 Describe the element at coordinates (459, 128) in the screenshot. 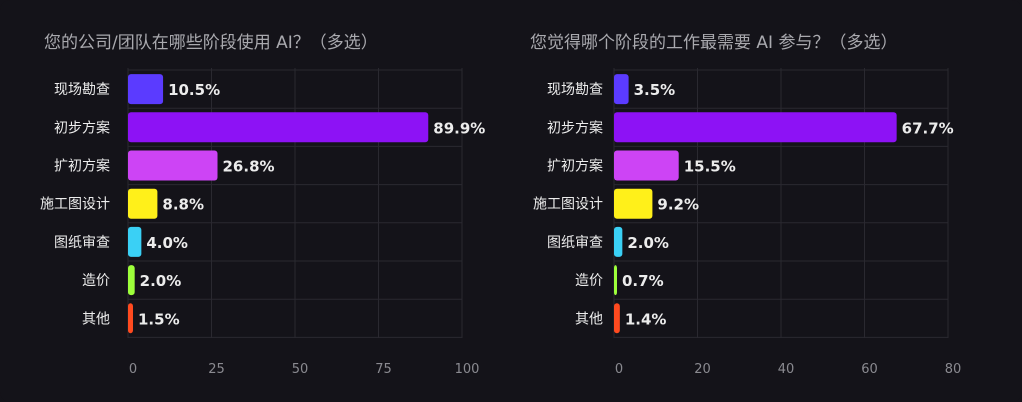

I see `value-label: 89.9%` at that location.